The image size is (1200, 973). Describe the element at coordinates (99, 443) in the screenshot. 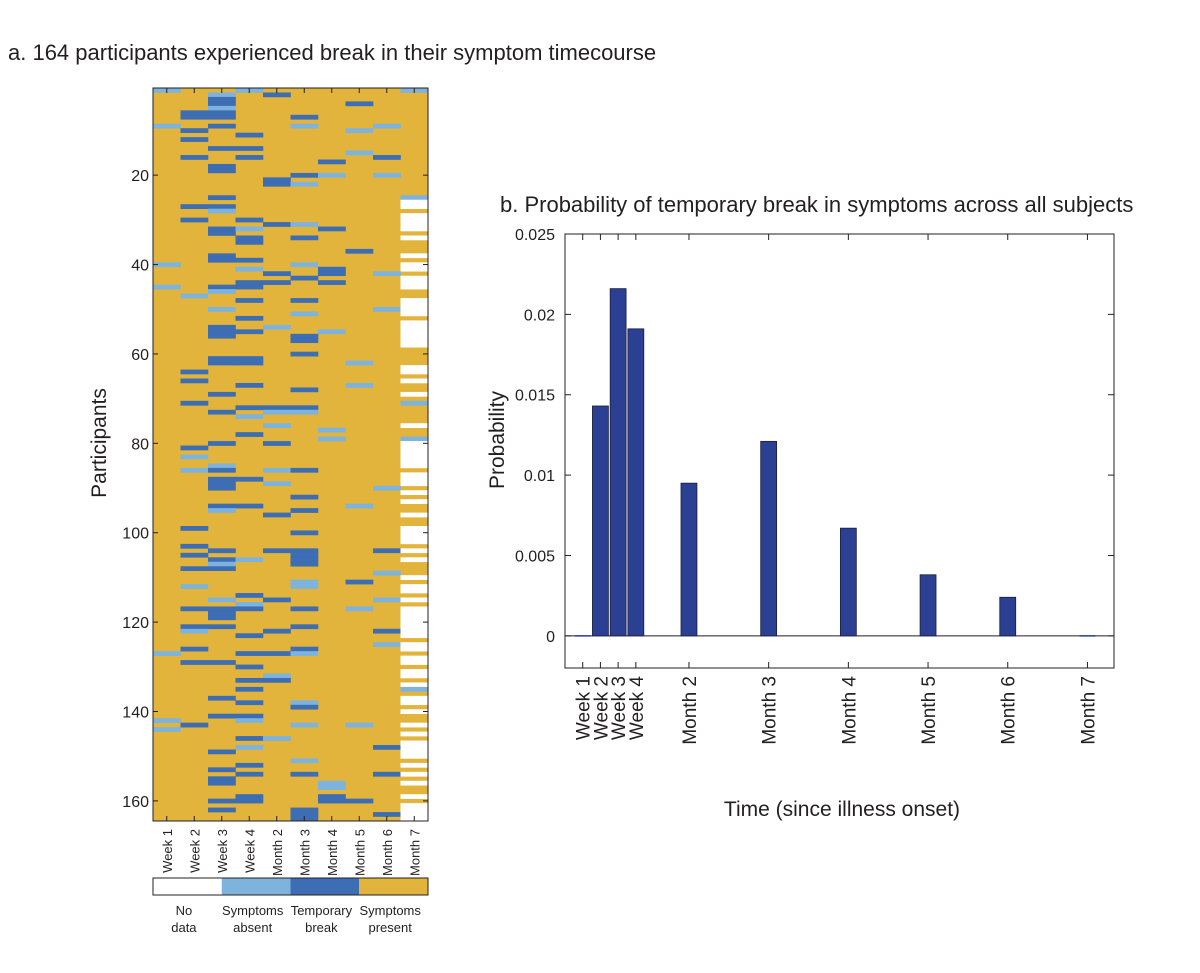

I see `panel-a-y-axis-label: Participants` at that location.